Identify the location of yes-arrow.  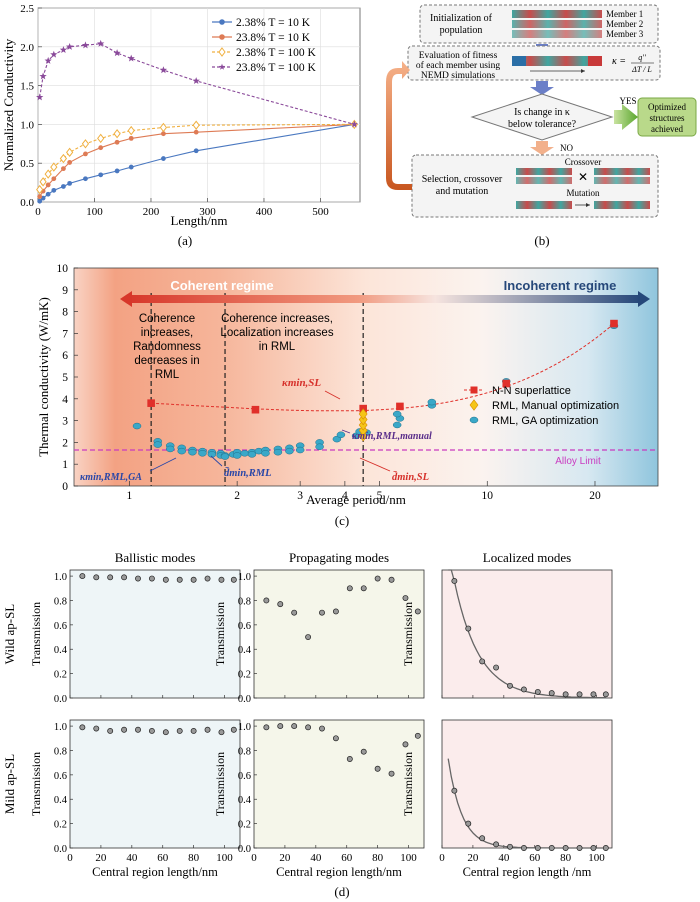
(626, 117).